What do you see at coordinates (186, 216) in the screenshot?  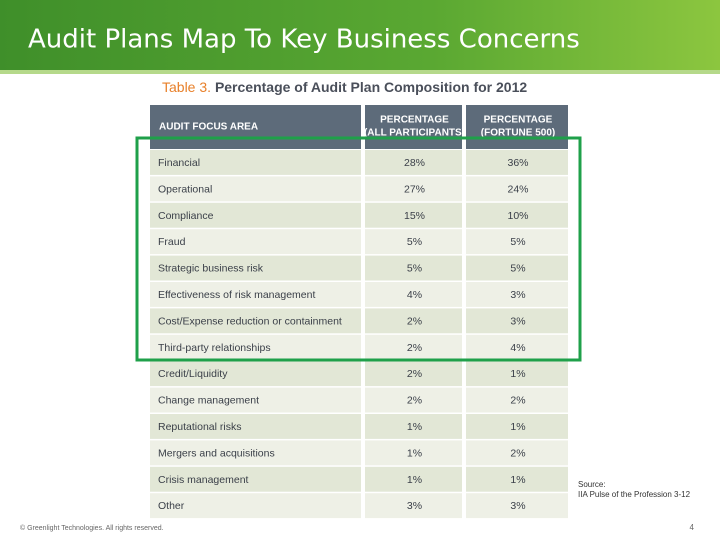 I see `row-label: Compliance` at bounding box center [186, 216].